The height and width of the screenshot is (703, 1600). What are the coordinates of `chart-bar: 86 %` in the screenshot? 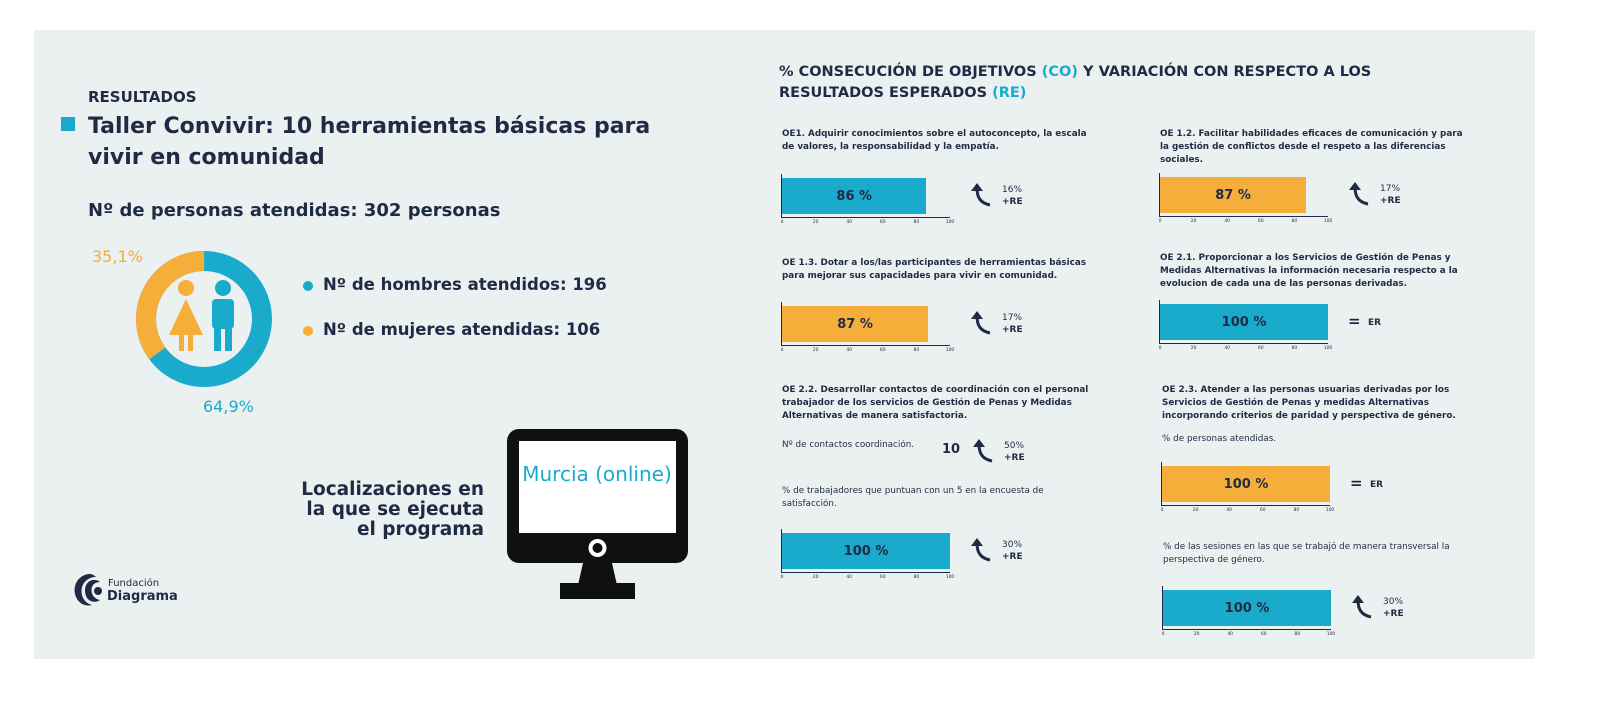 It's located at (854, 196).